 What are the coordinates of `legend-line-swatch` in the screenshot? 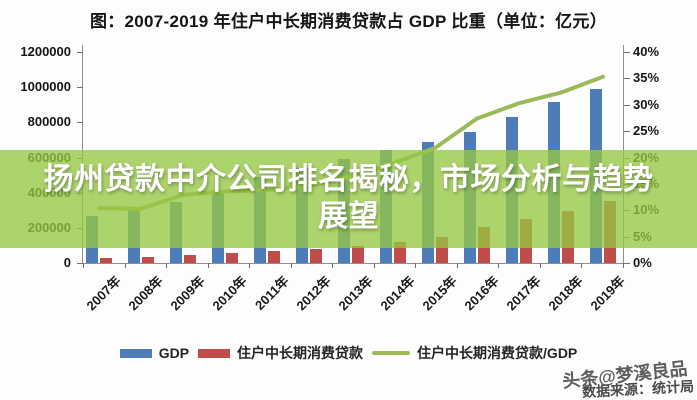 It's located at (391, 353).